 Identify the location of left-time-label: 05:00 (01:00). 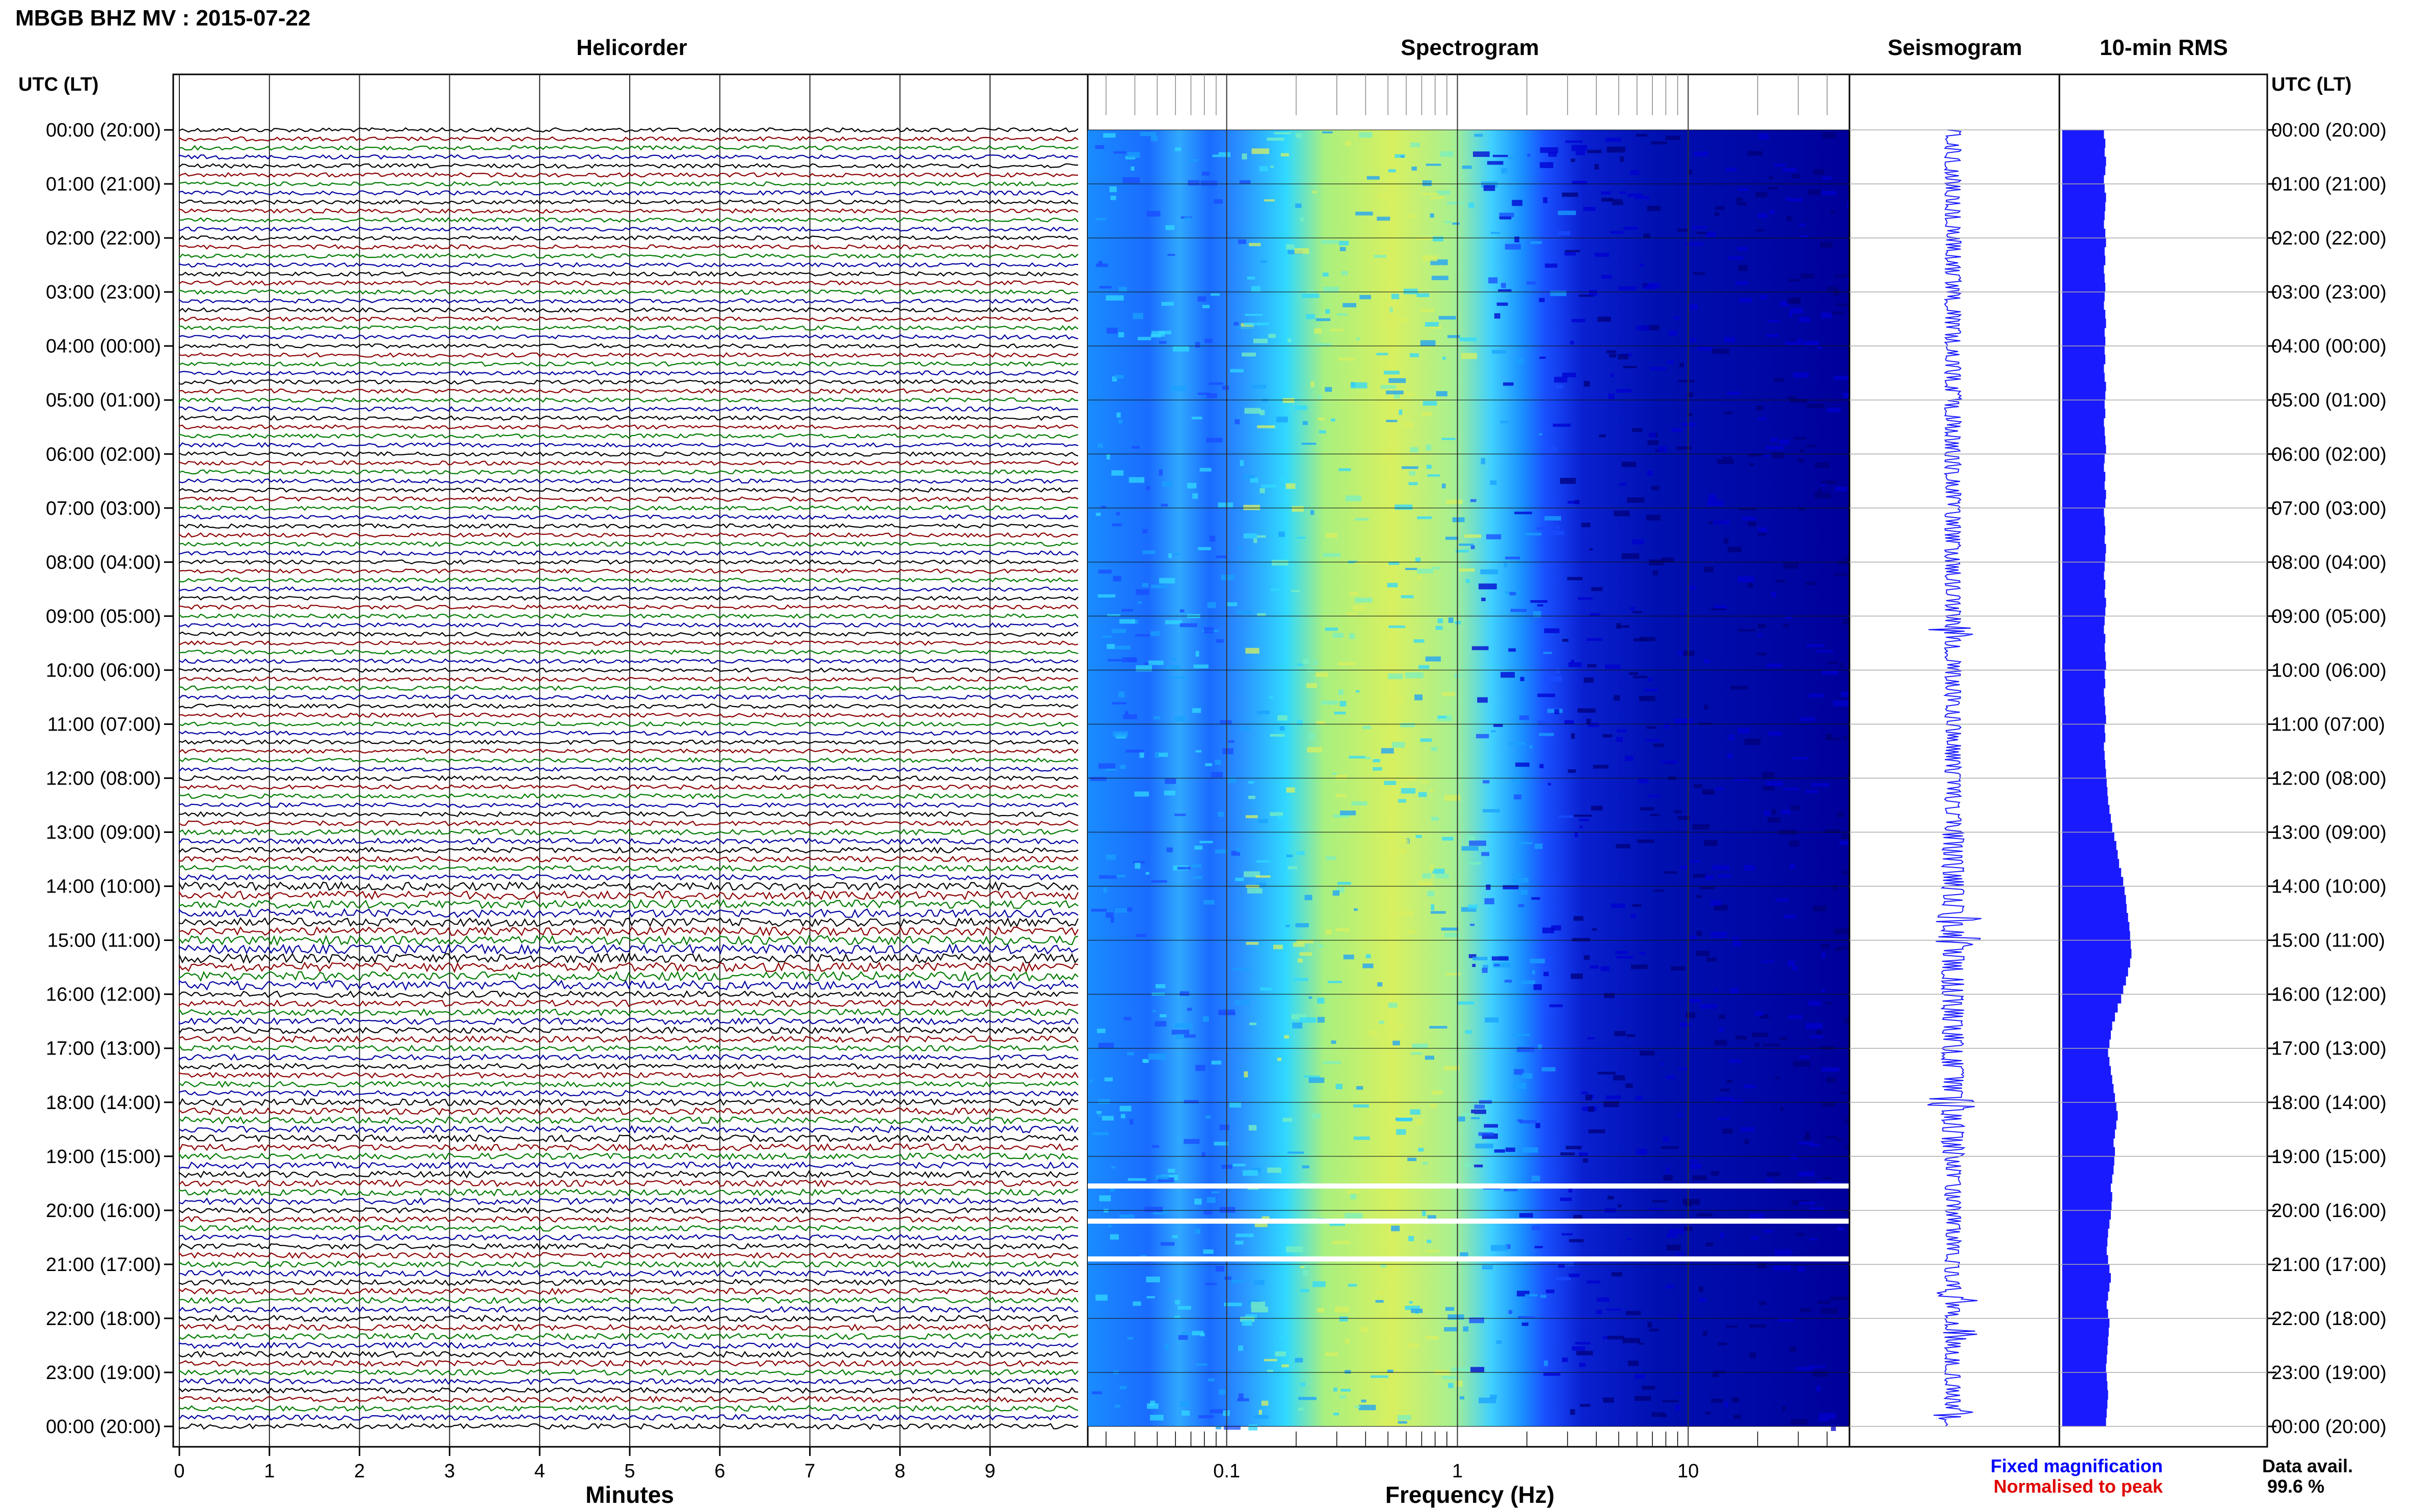
(104, 401).